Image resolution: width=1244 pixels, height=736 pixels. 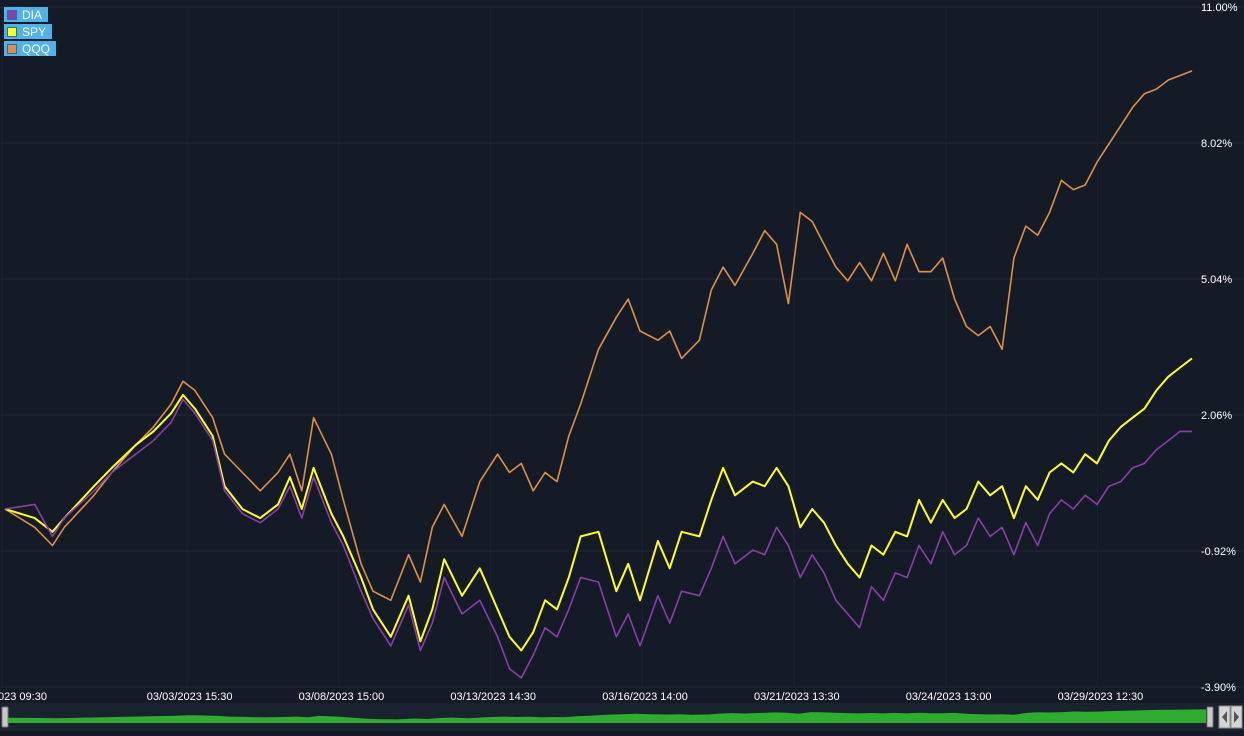 What do you see at coordinates (1218, 552) in the screenshot?
I see `y-tick-label: -0.92%` at bounding box center [1218, 552].